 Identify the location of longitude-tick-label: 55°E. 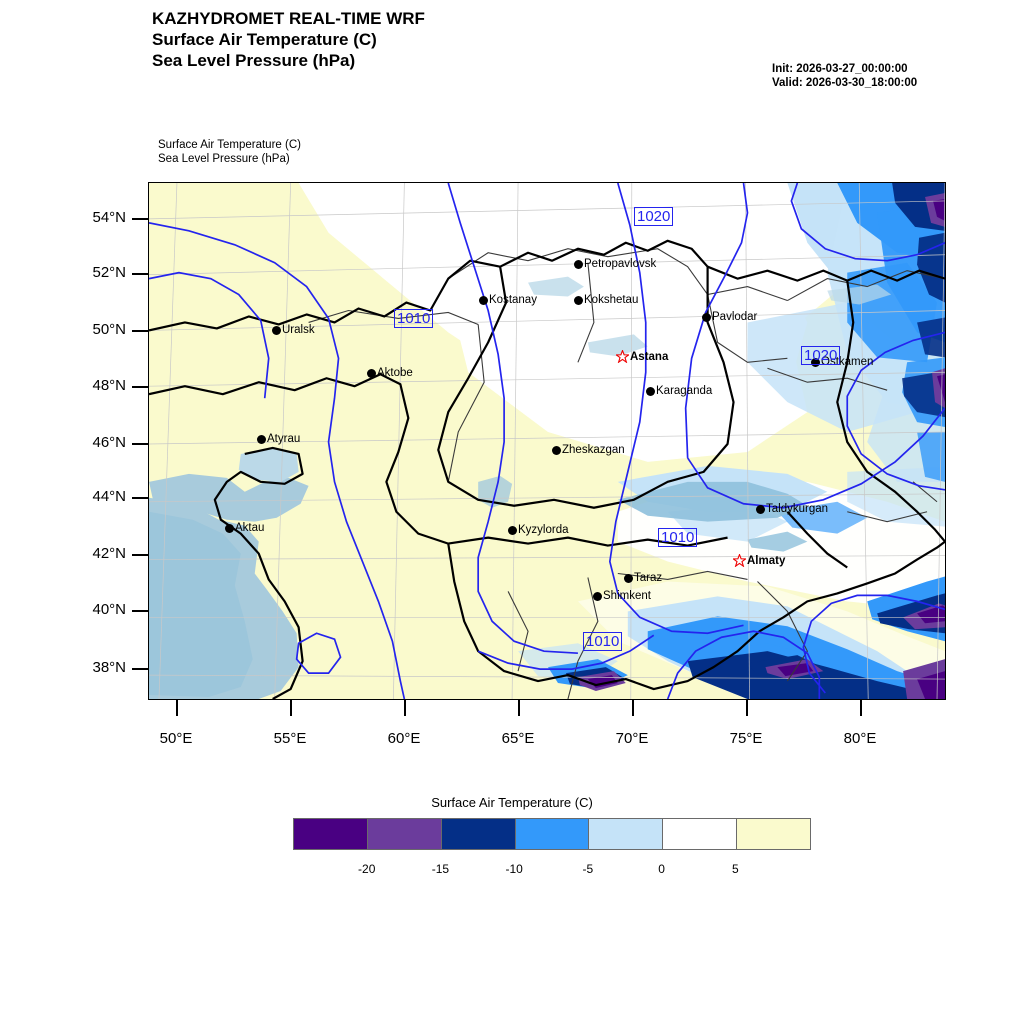
(290, 738).